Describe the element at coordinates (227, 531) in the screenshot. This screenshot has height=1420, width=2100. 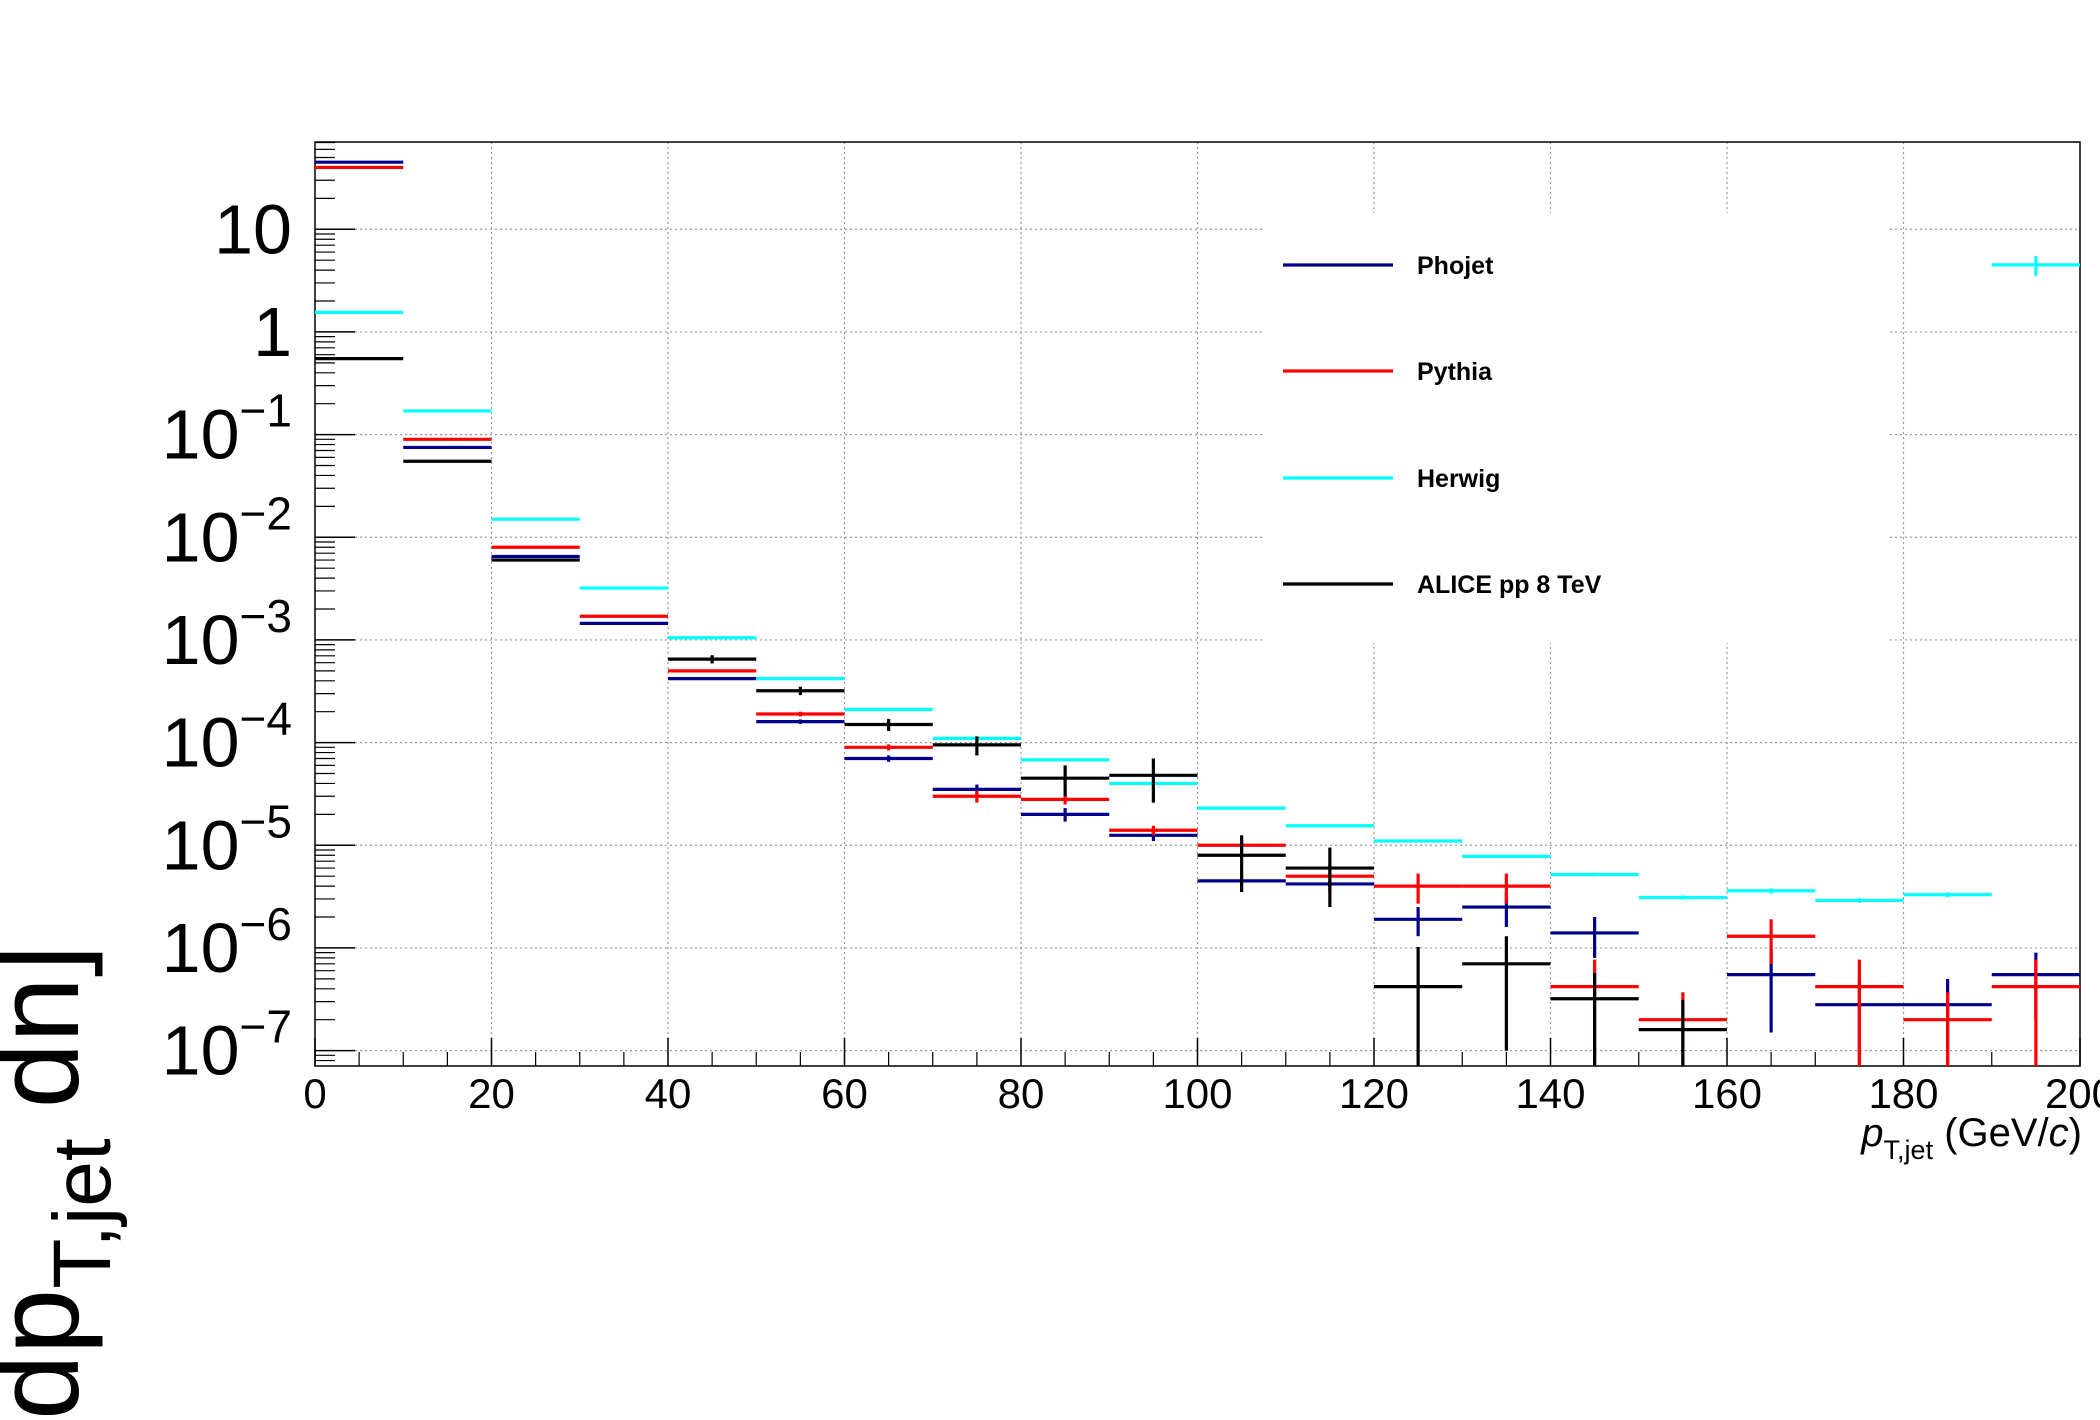
I see `y-tick-label: 10⁻²` at that location.